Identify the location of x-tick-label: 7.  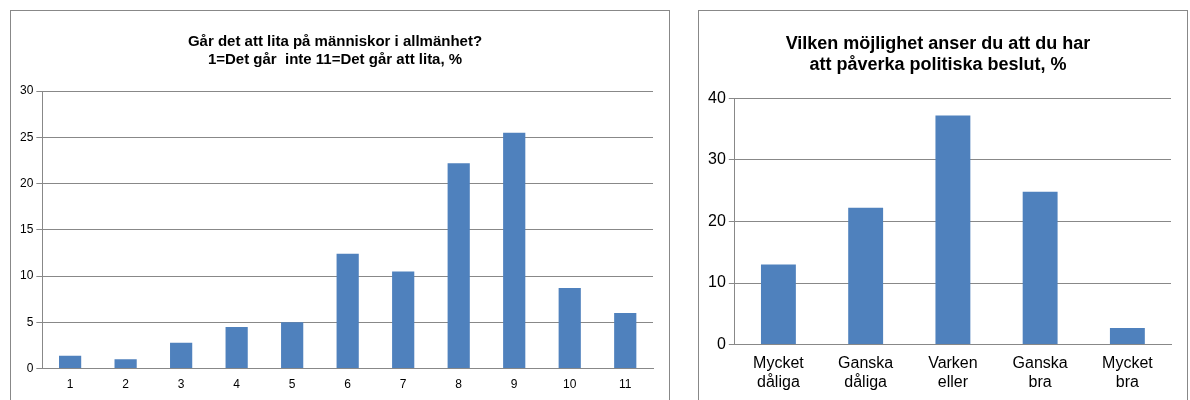
(403, 384).